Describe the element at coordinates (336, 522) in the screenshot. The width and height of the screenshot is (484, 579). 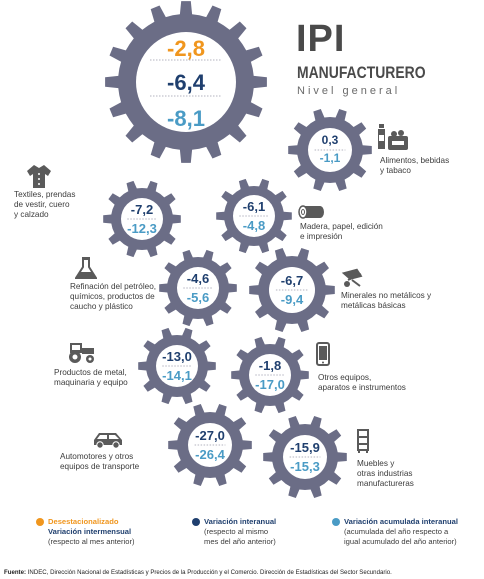
I see `legend-dot-light` at that location.